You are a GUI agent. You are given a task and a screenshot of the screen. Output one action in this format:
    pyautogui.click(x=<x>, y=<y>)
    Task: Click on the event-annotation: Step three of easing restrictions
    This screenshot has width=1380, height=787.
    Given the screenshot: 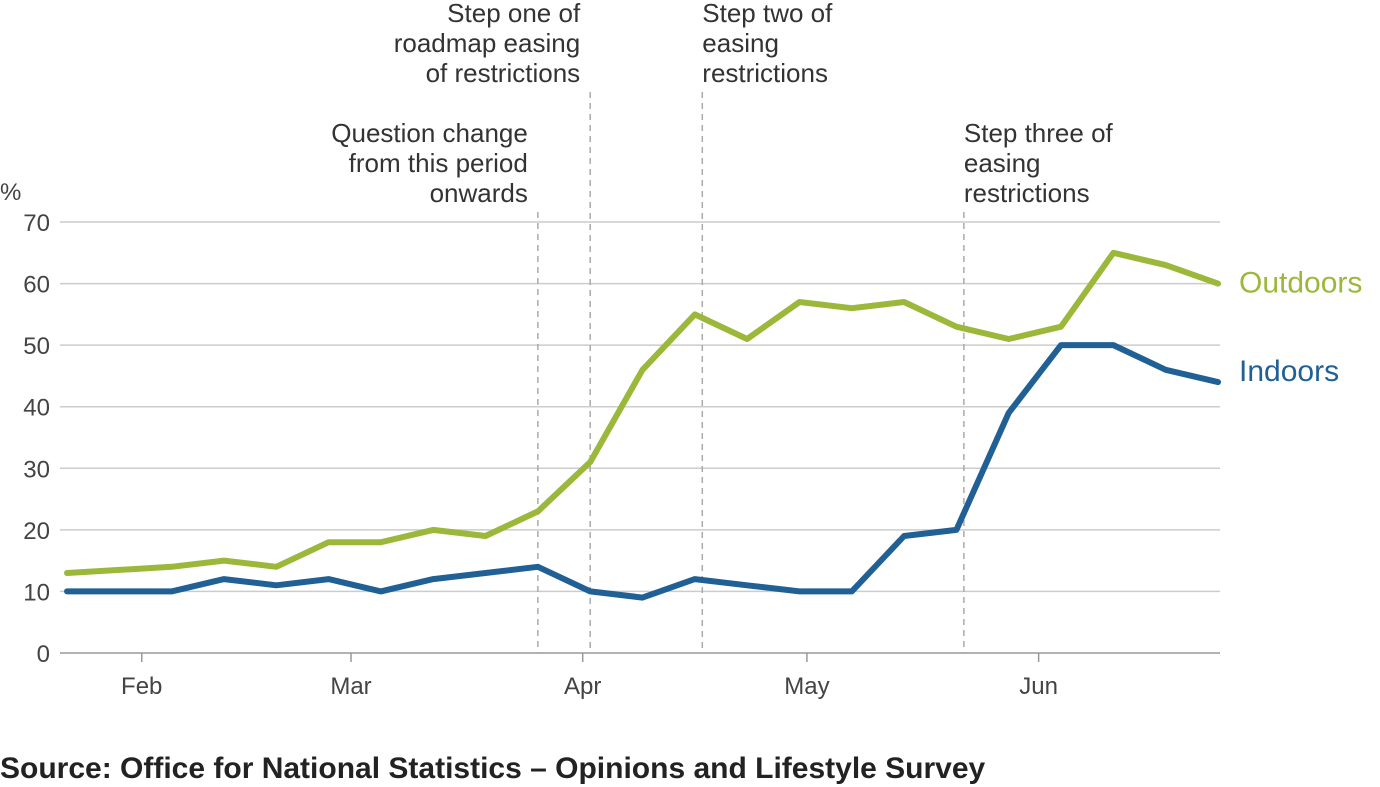 What is the action you would take?
    pyautogui.click(x=1039, y=163)
    